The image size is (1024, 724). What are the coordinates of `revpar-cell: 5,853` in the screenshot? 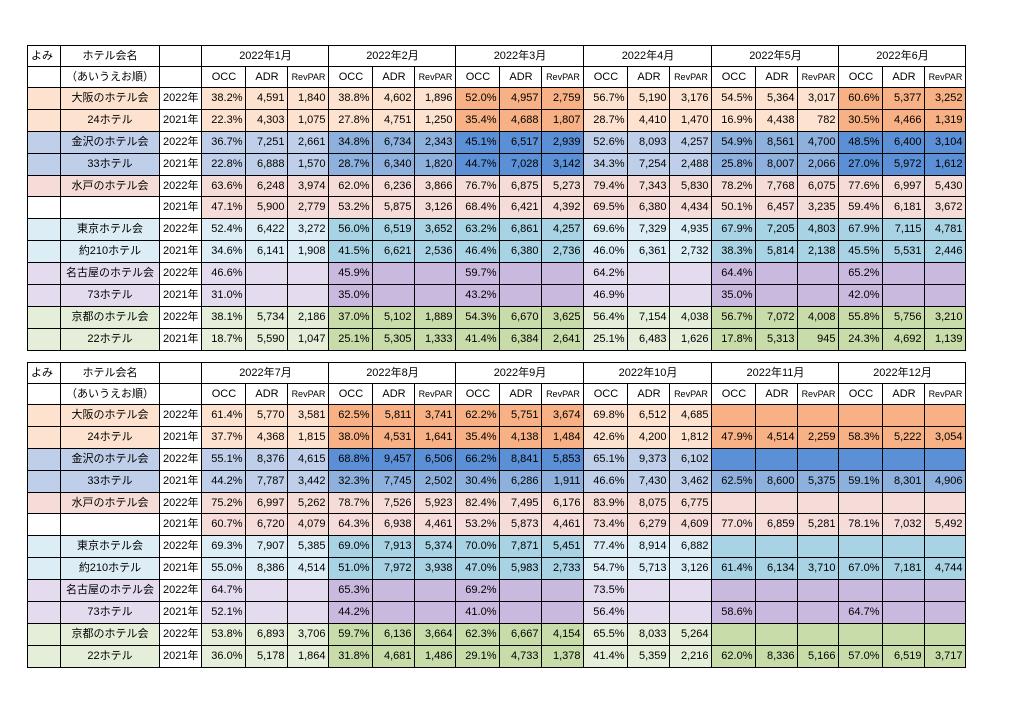 It's located at (563, 459).